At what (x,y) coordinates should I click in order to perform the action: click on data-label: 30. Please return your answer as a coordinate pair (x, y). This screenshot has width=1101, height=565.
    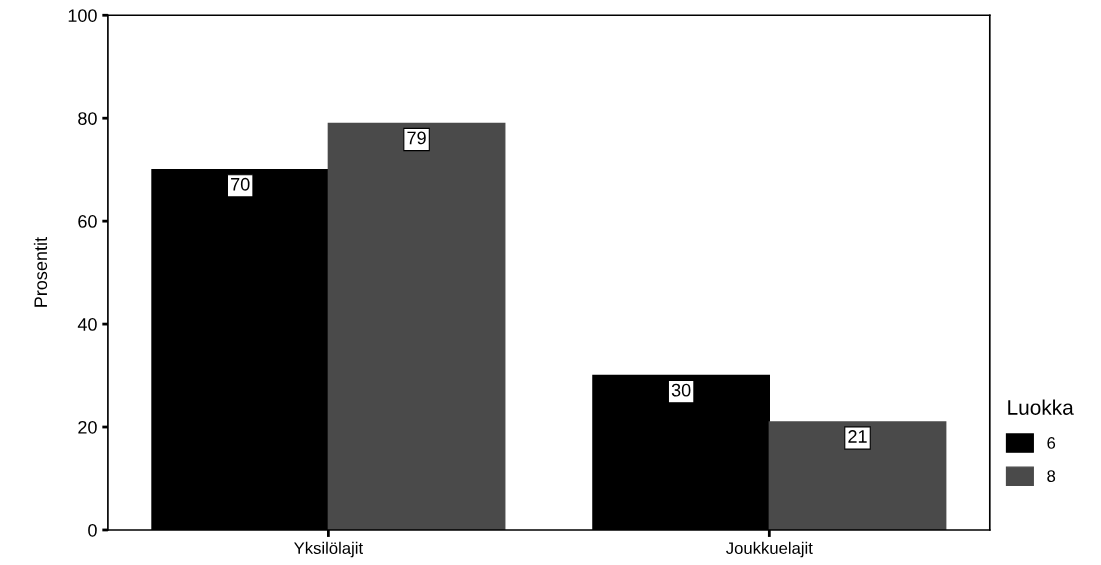
    Looking at the image, I should click on (681, 390).